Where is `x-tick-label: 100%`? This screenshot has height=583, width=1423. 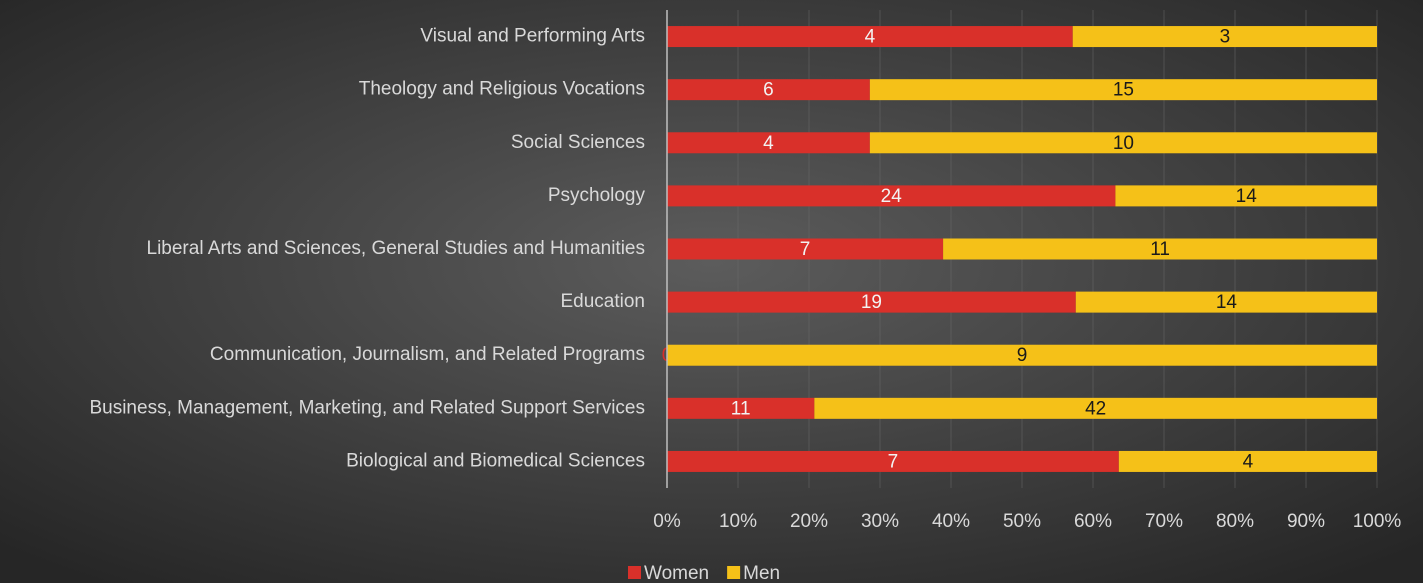
x-tick-label: 100% is located at coordinates (1377, 521).